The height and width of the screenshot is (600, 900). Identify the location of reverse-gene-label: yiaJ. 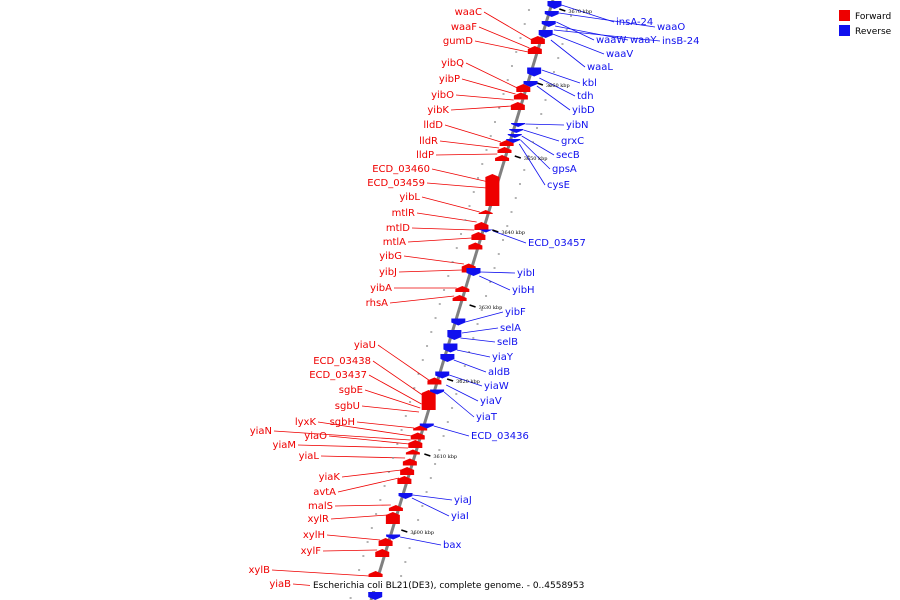
(463, 500).